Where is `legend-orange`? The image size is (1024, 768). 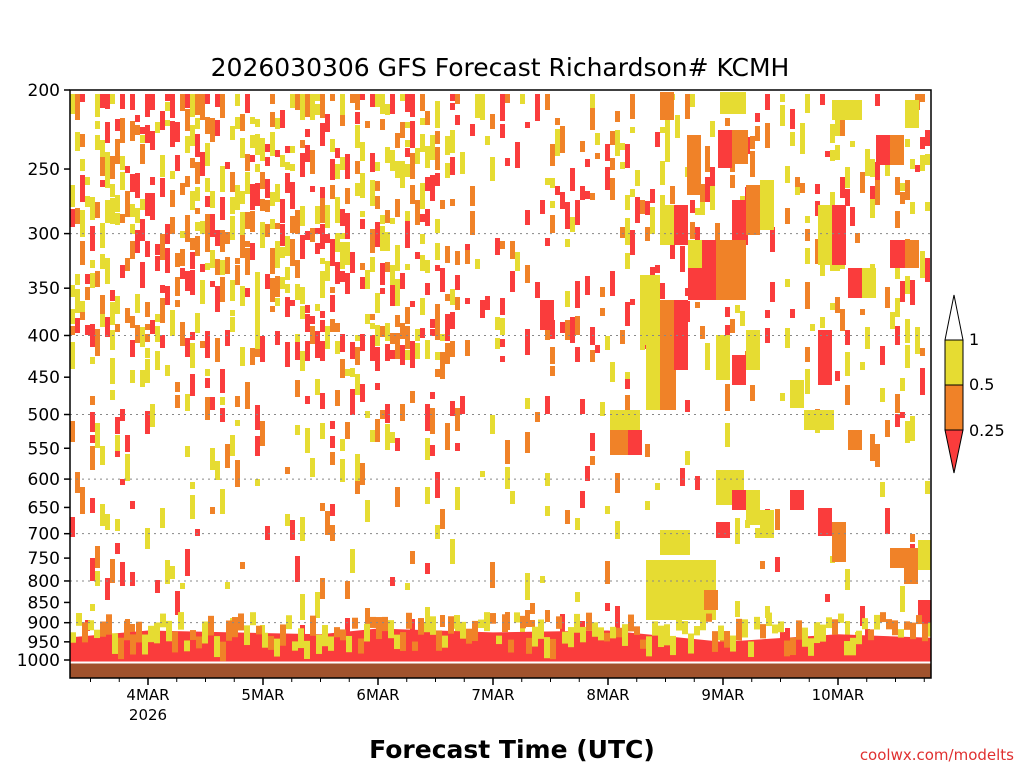 legend-orange is located at coordinates (954, 407).